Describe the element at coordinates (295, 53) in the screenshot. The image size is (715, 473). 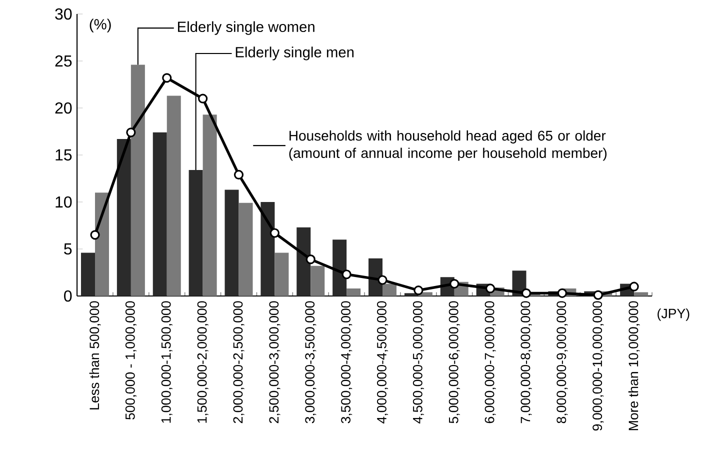
I see `text: Elderly single men` at that location.